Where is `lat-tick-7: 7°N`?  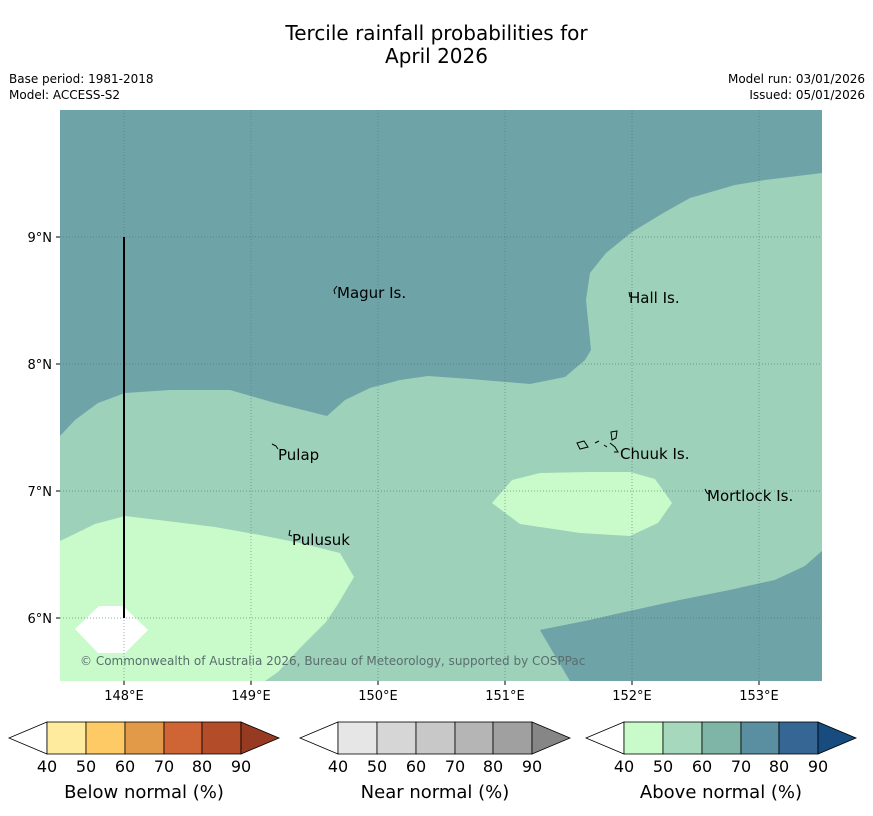 lat-tick-7: 7°N is located at coordinates (40, 492).